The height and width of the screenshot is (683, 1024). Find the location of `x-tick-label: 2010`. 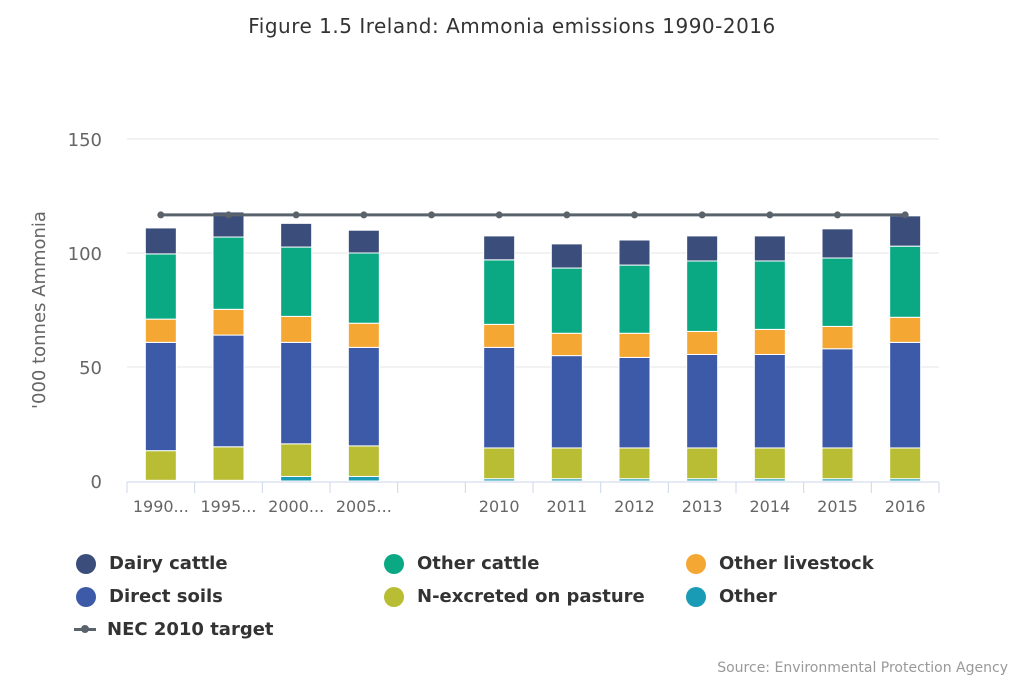

x-tick-label: 2010 is located at coordinates (499, 506).